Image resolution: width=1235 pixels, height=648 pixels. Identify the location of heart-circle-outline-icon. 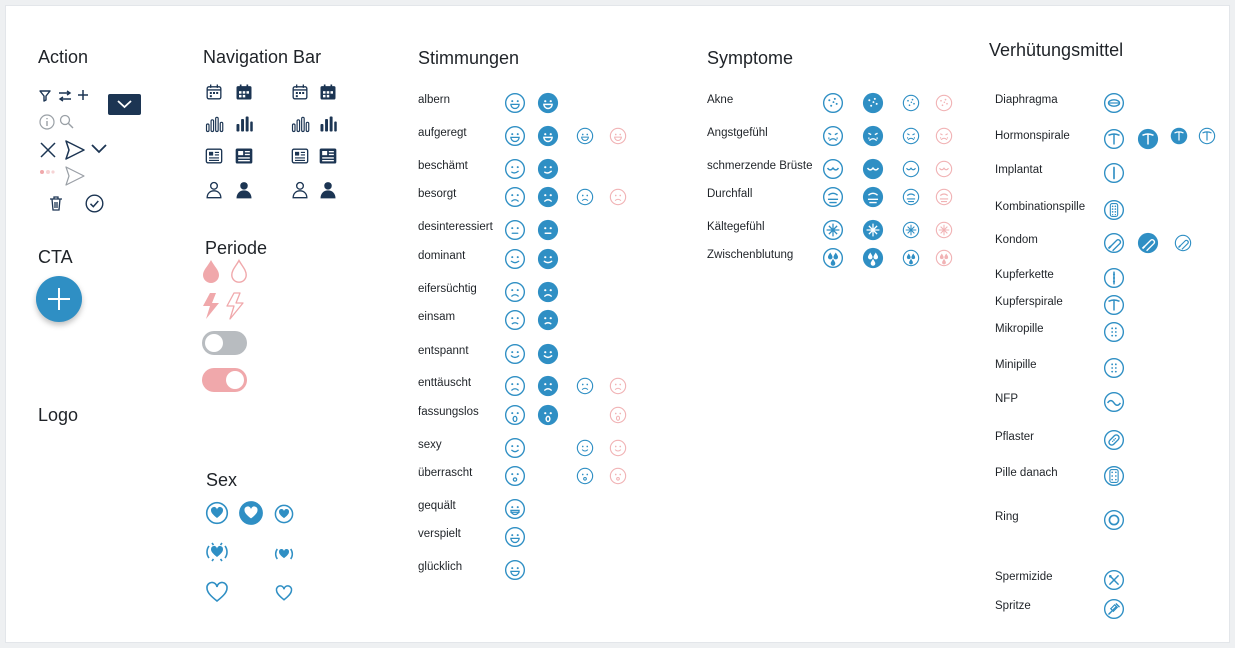
(217, 513).